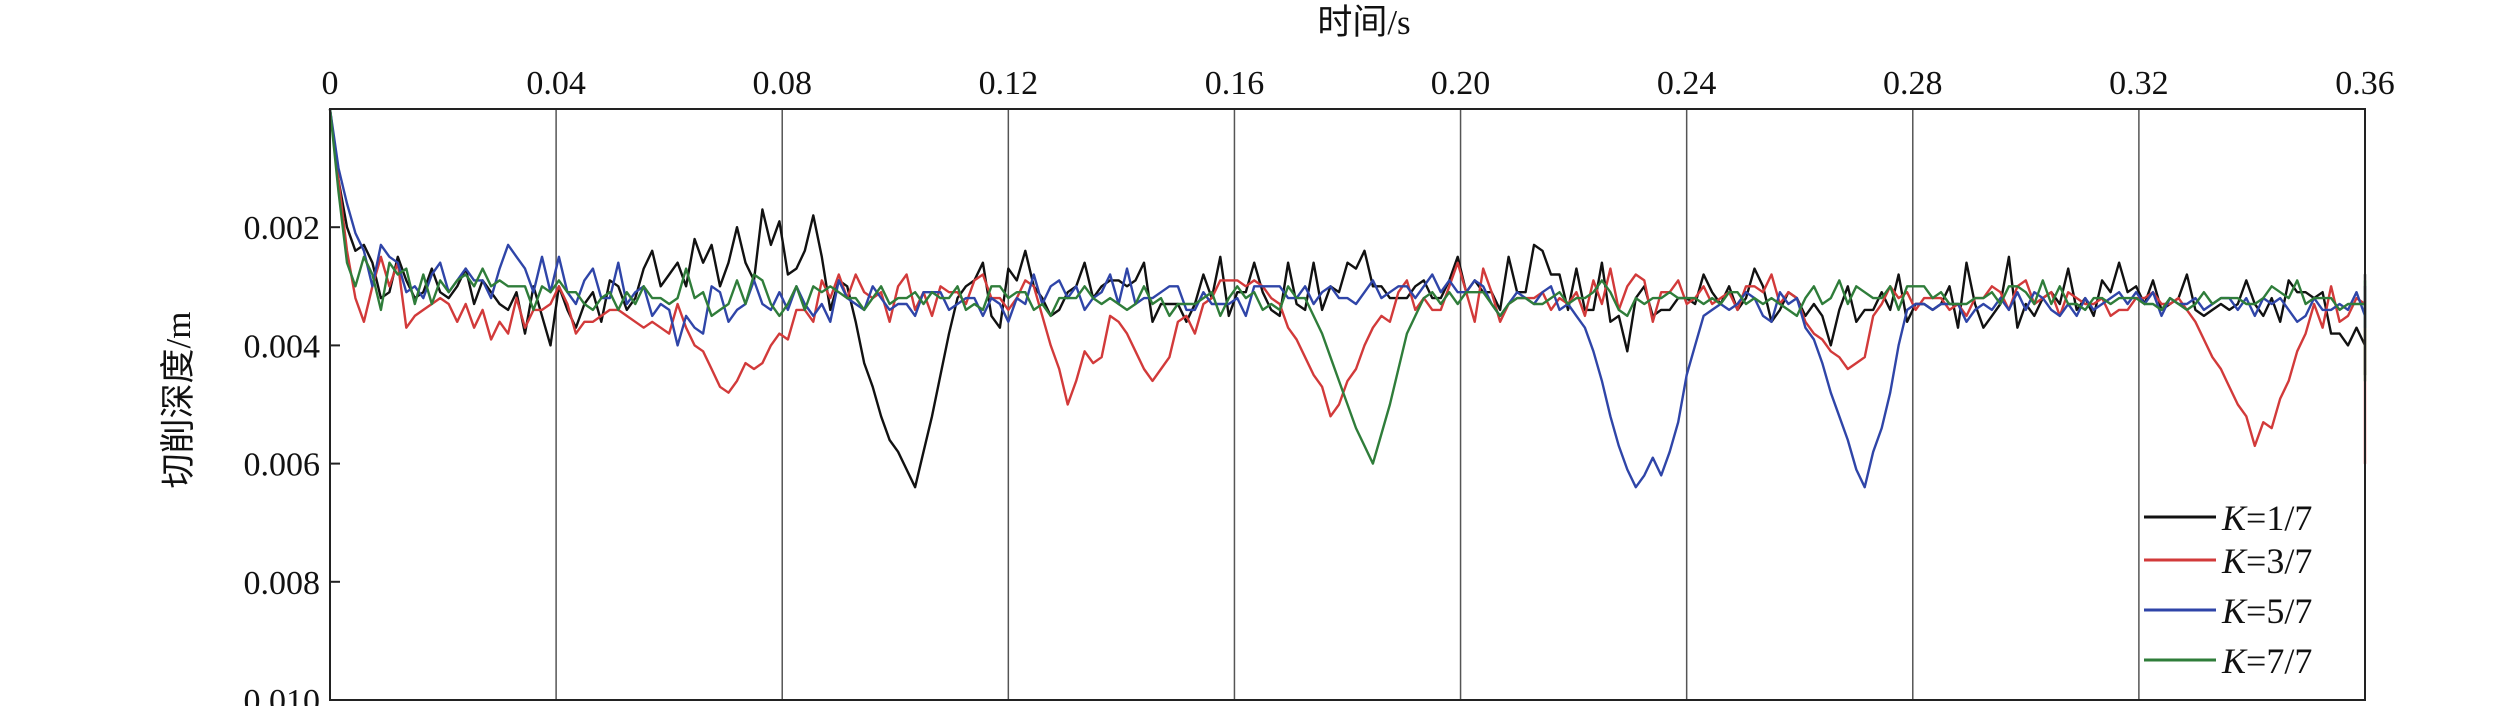 The height and width of the screenshot is (706, 2519). What do you see at coordinates (282, 346) in the screenshot?
I see `y-tick-label-1: 0.004` at bounding box center [282, 346].